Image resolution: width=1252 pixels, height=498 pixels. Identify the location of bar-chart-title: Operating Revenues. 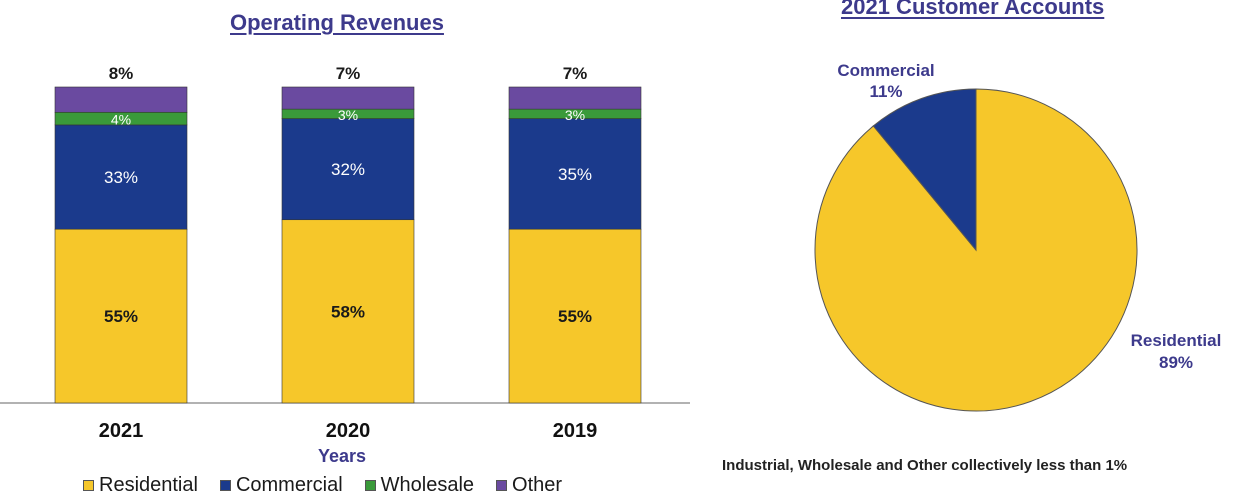
(337, 22).